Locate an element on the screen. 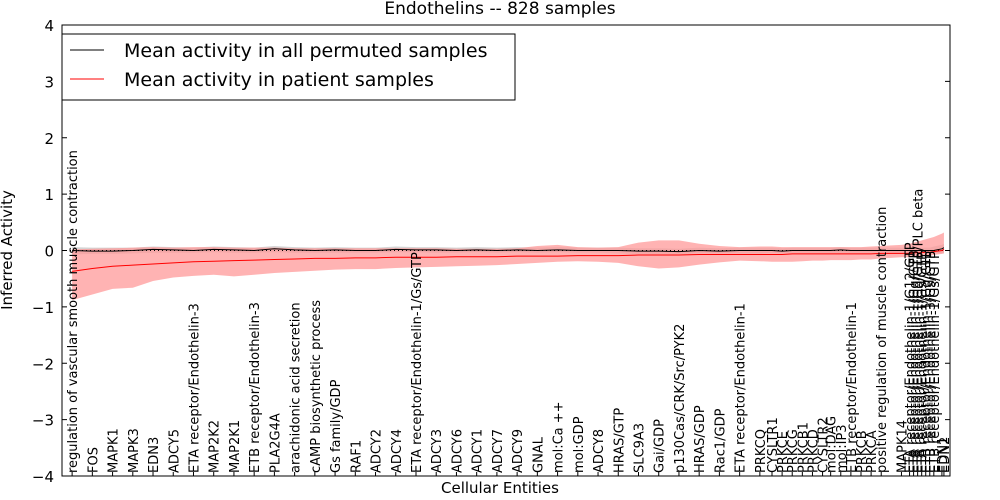 The height and width of the screenshot is (500, 1000). y-axis-label: Inferred Activity is located at coordinates (8, 250).